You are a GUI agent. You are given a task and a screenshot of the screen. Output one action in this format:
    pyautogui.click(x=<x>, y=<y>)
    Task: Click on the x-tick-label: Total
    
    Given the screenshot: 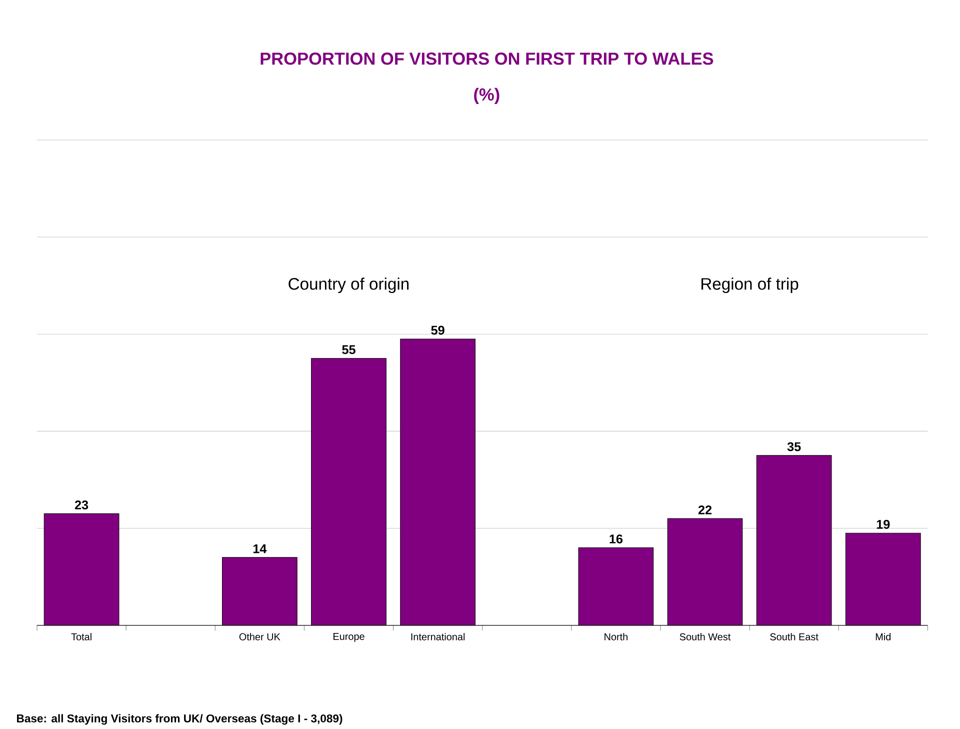 What is the action you would take?
    pyautogui.click(x=81, y=636)
    